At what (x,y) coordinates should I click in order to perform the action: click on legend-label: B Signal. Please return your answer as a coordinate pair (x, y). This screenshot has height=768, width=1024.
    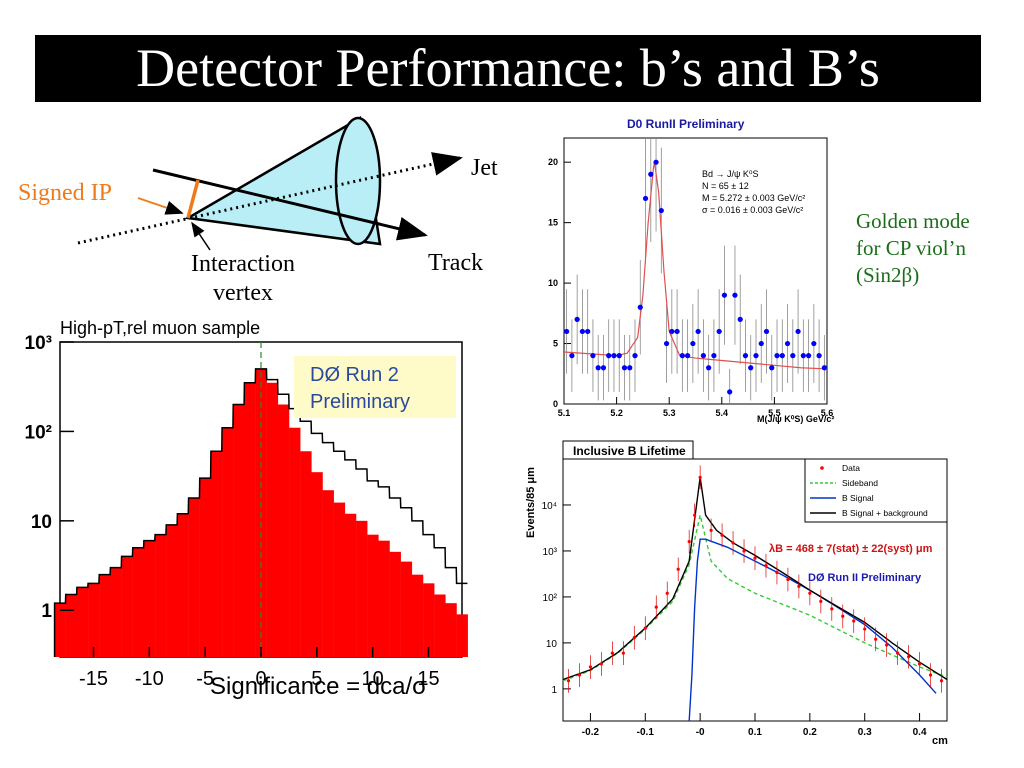
    Looking at the image, I should click on (858, 498).